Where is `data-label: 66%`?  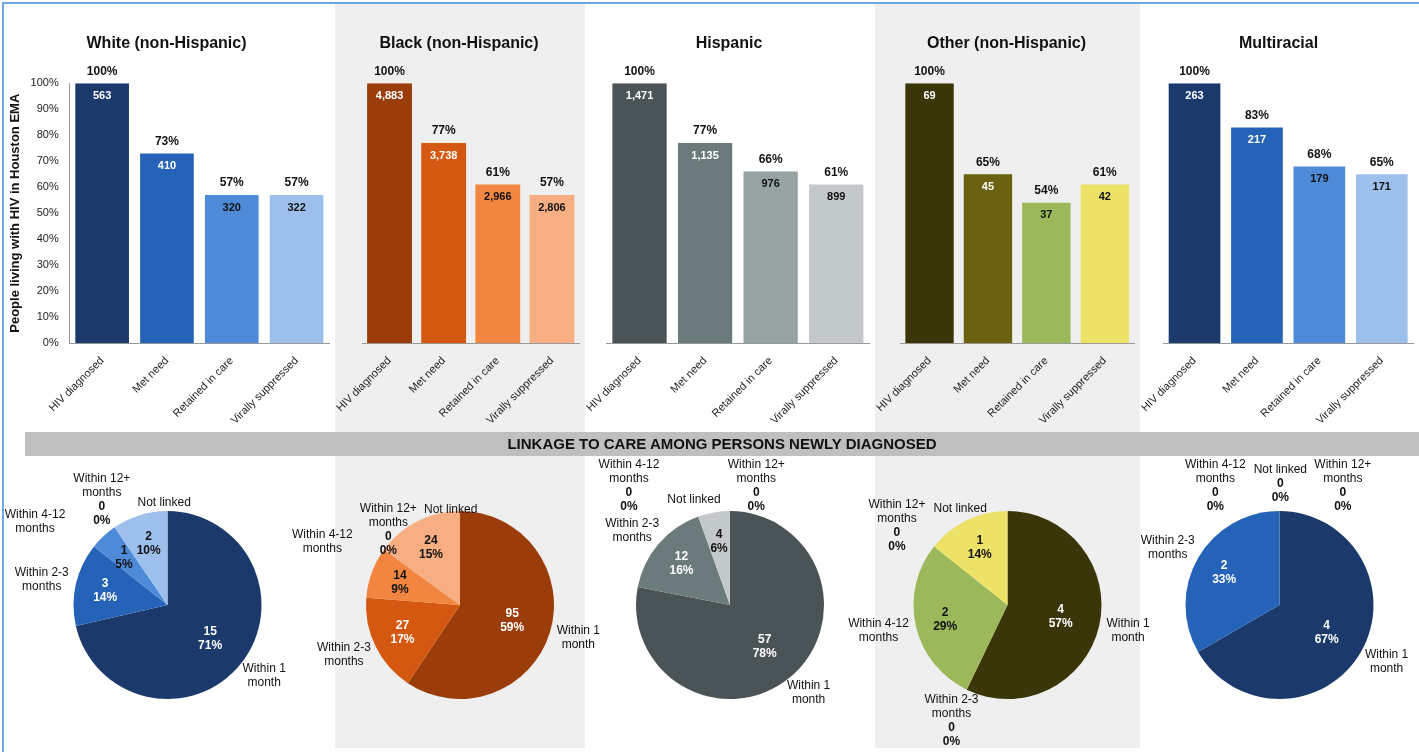 data-label: 66% is located at coordinates (770, 158).